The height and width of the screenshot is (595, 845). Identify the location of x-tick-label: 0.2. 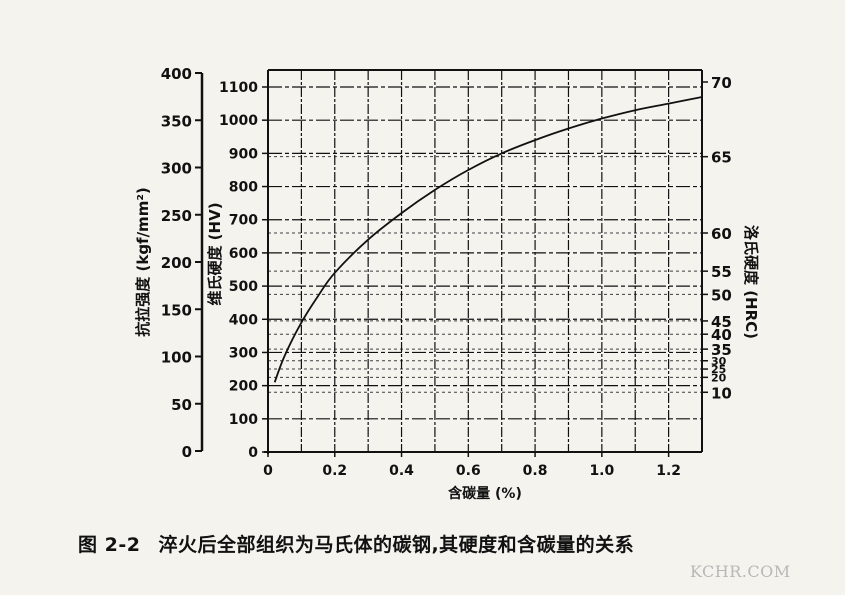
(334, 471).